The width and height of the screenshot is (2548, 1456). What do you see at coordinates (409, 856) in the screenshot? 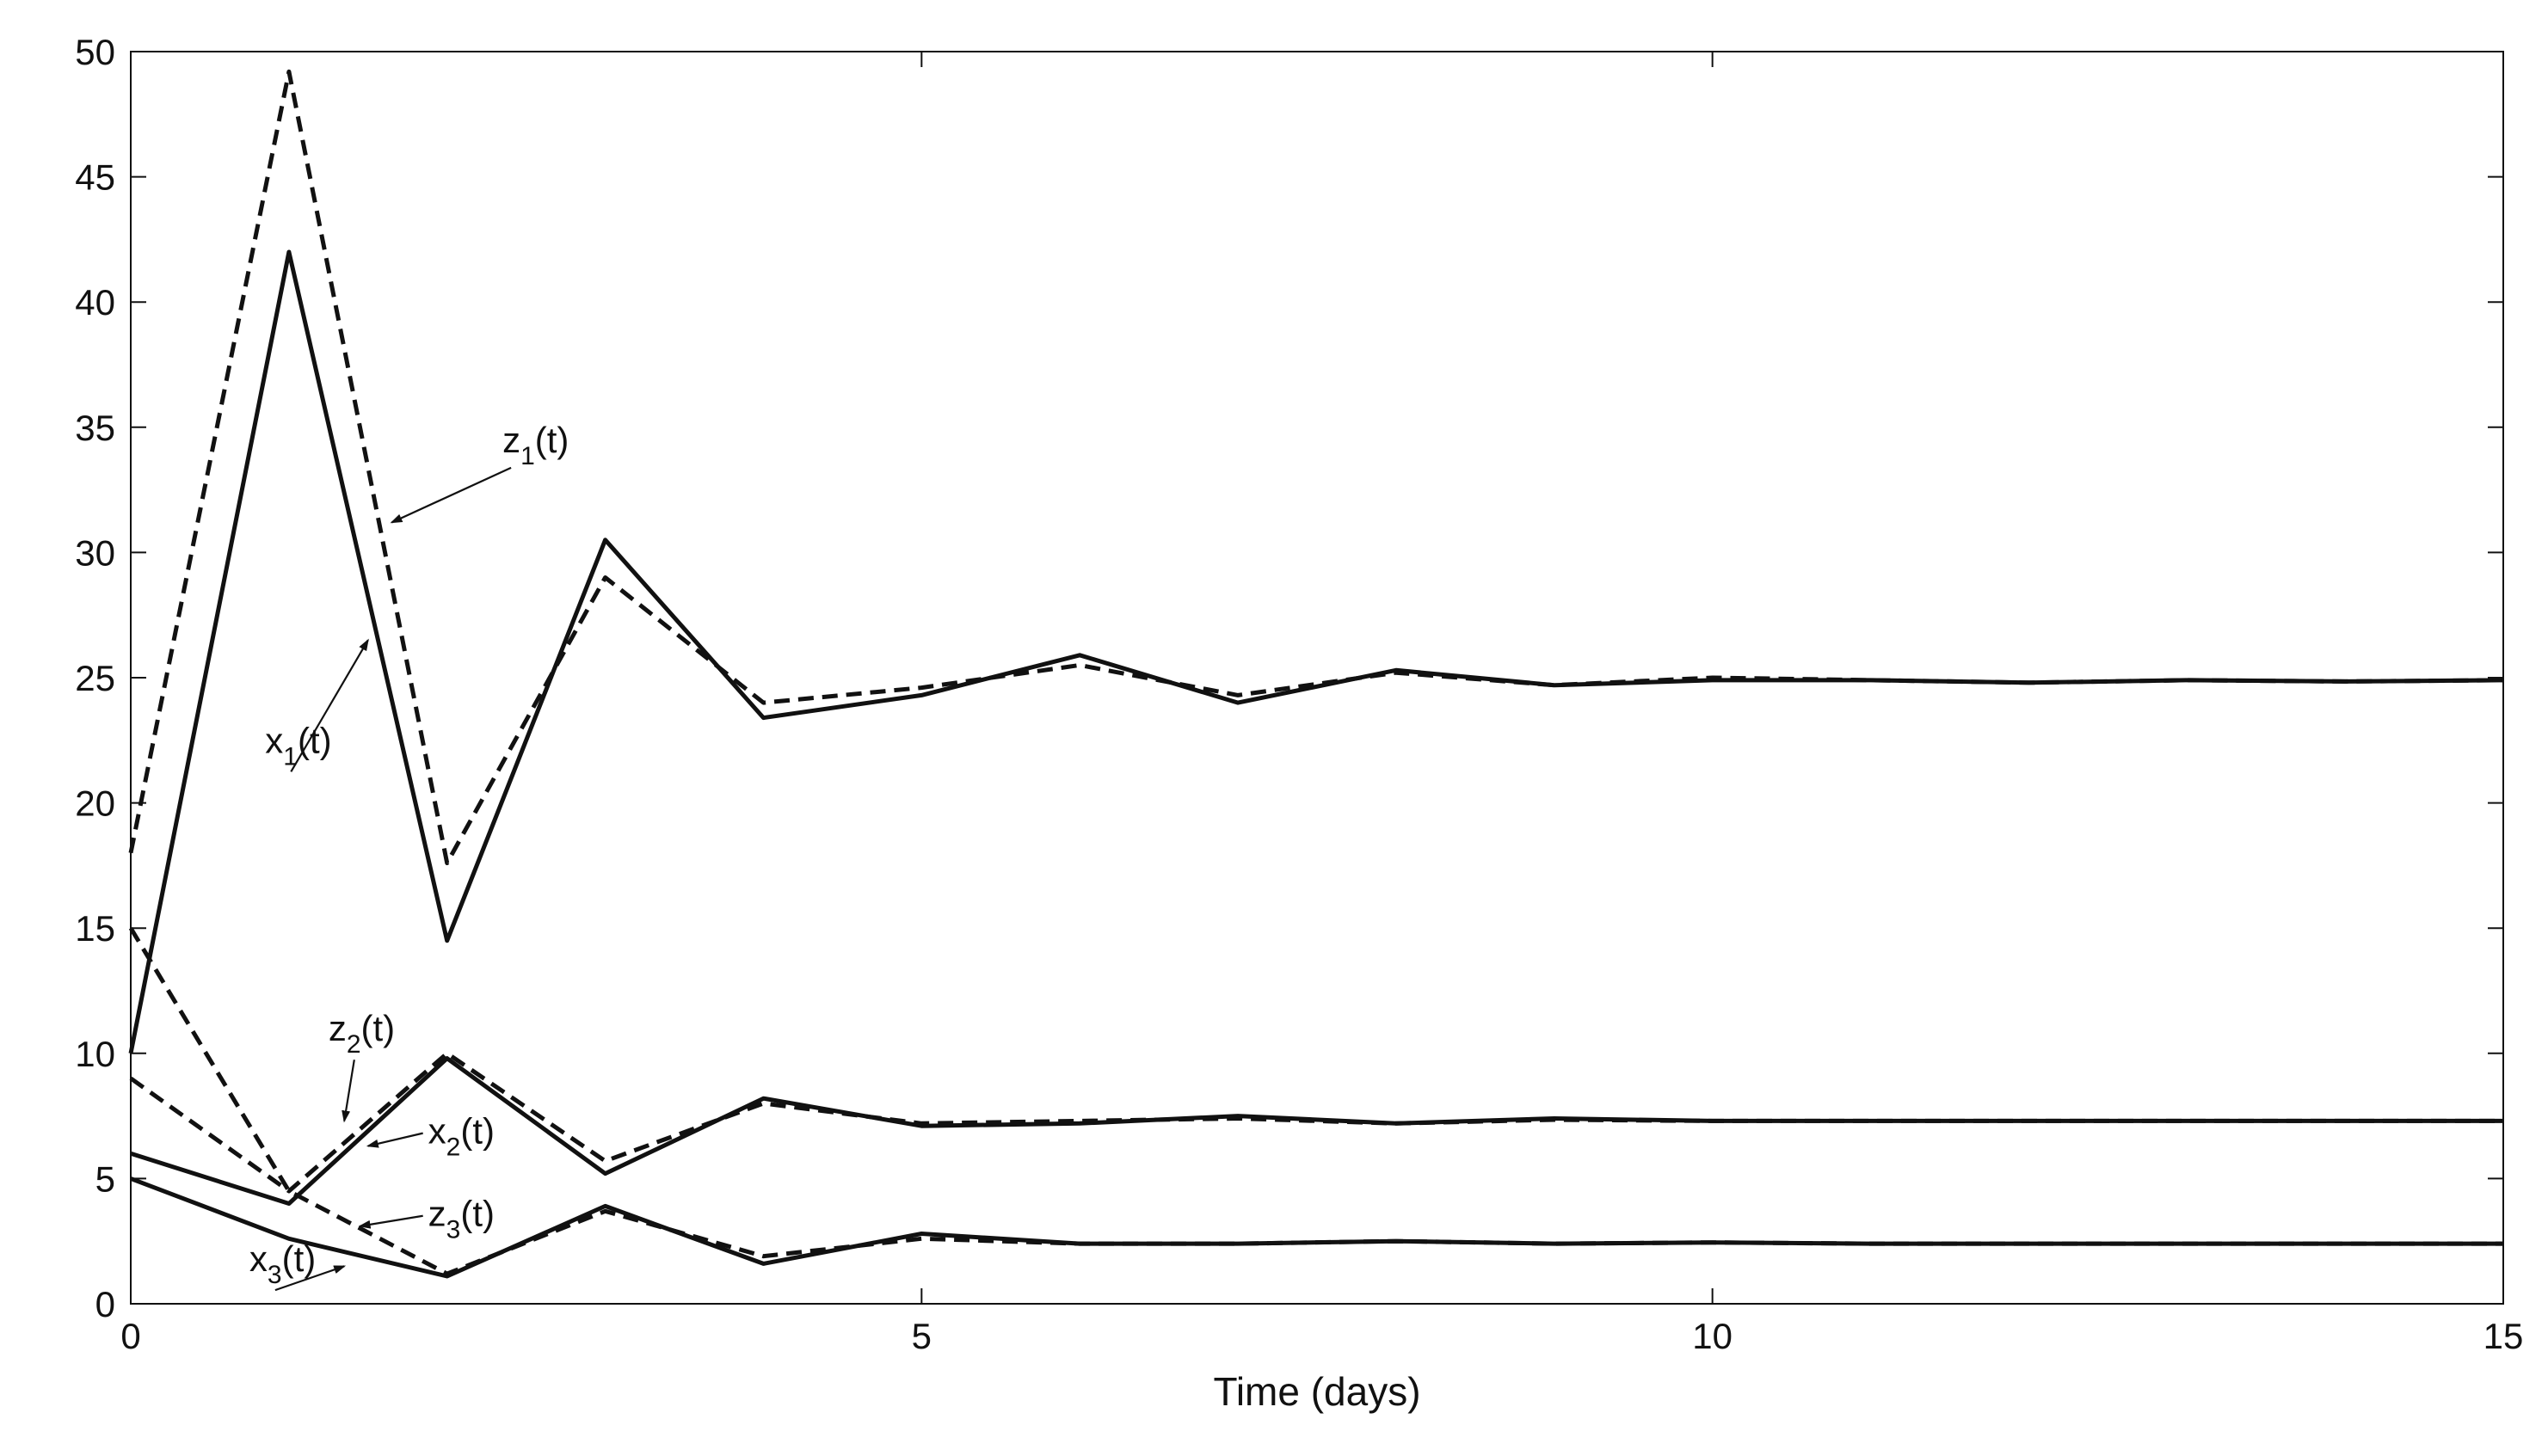
I see `annotations-group: z1(t) x1(t) z2(t) x2(t) z3(t) x3(t)` at bounding box center [409, 856].